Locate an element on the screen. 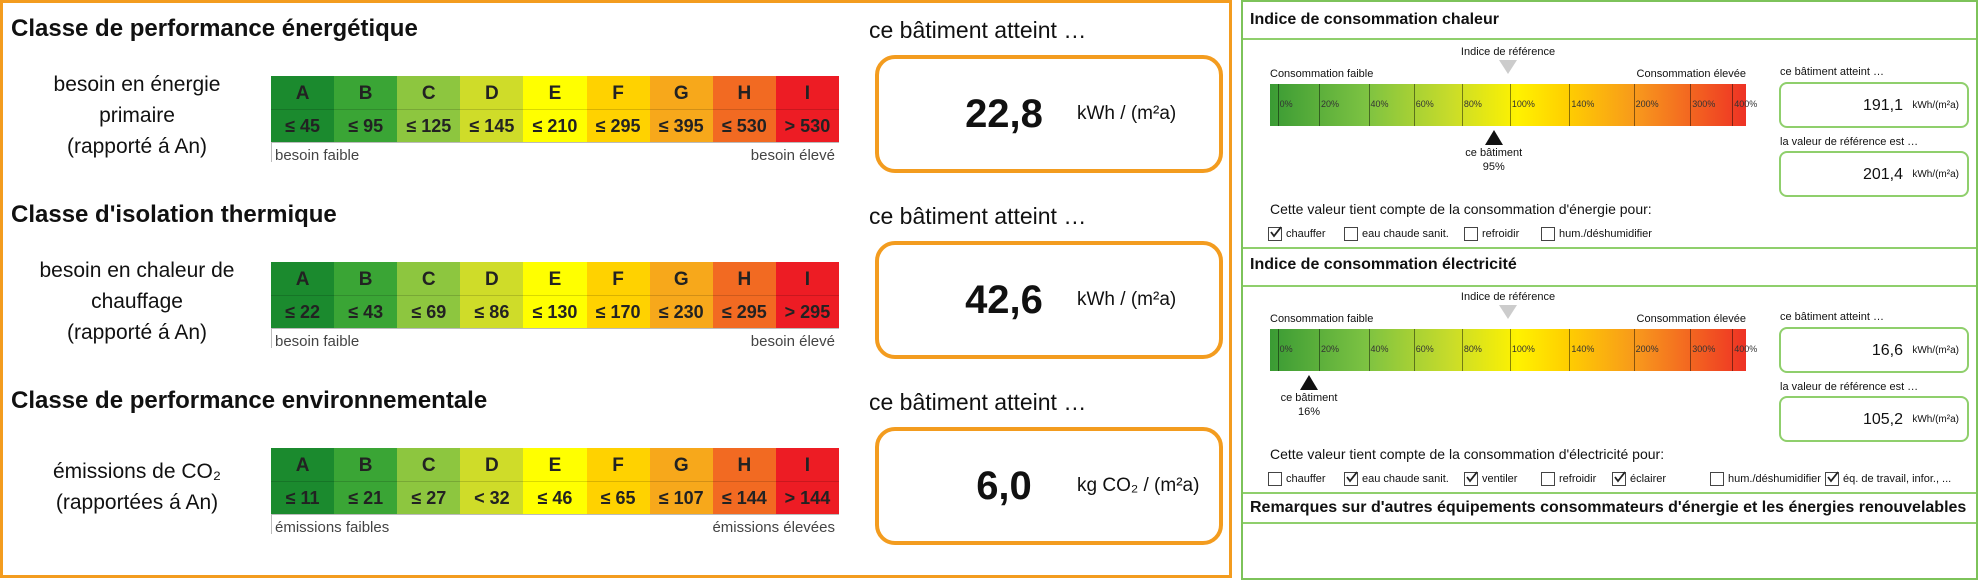 The image size is (1980, 580). remarks-header is located at coordinates (1609, 508).